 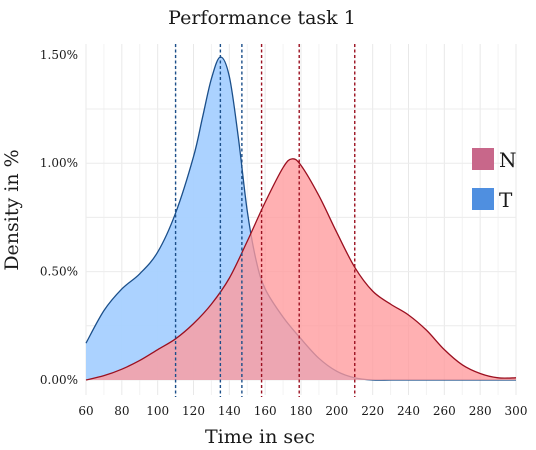 What do you see at coordinates (260, 437) in the screenshot?
I see `x-axis-label: Time in sec` at bounding box center [260, 437].